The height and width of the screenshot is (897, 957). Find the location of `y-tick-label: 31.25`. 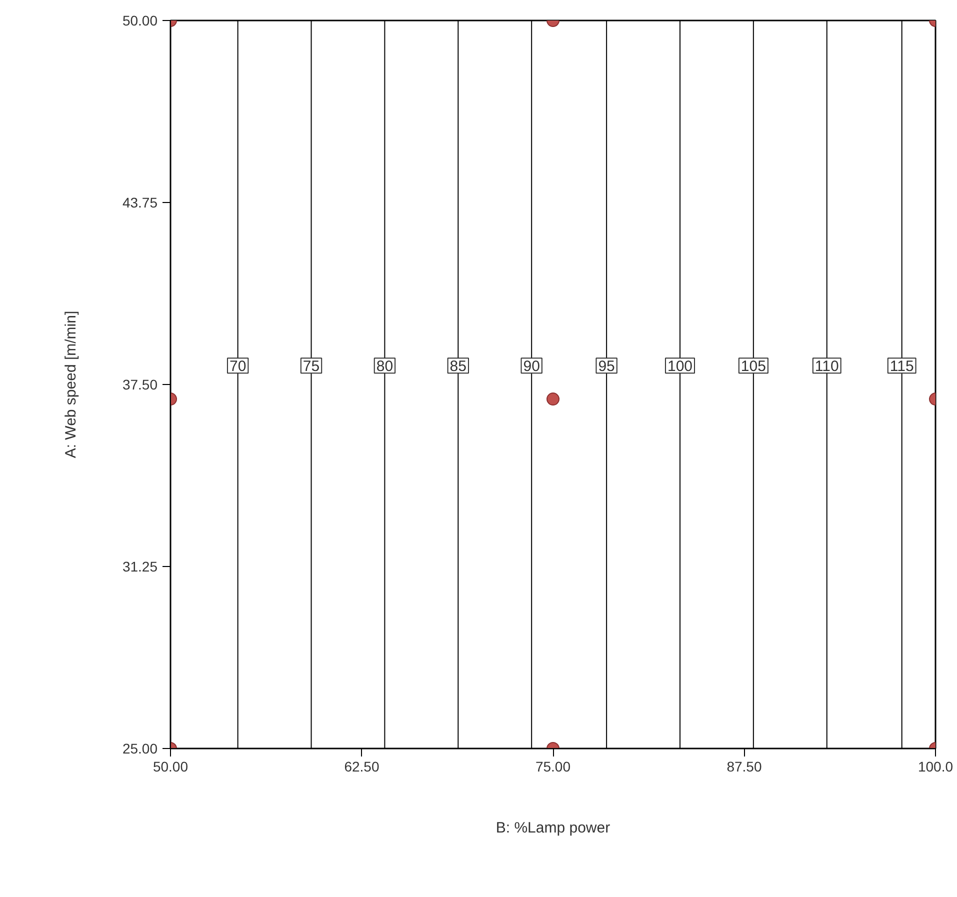

y-tick-label: 31.25 is located at coordinates (140, 566).